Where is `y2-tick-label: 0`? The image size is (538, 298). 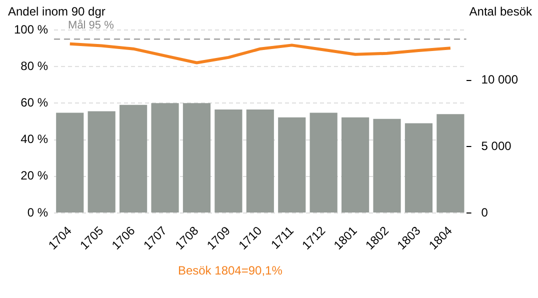 y2-tick-label: 0 is located at coordinates (484, 212).